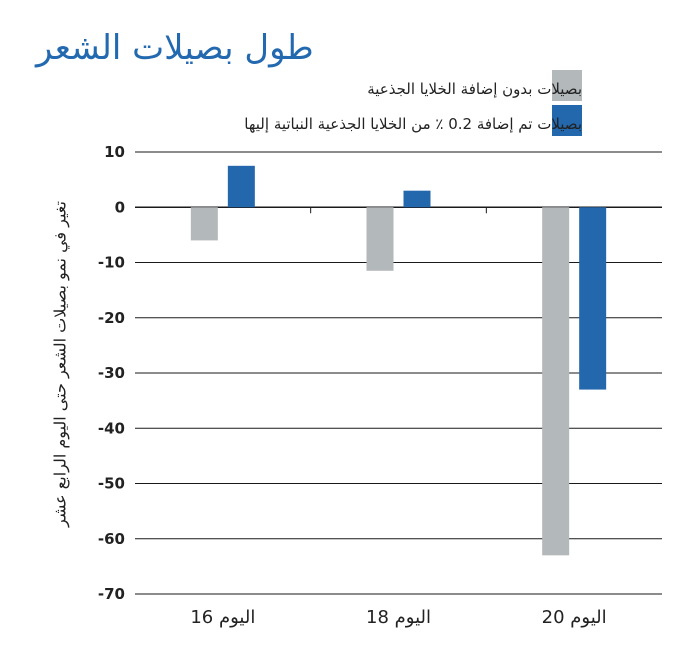 The image size is (700, 662). I want to click on y-tick-label: -30, so click(111, 373).